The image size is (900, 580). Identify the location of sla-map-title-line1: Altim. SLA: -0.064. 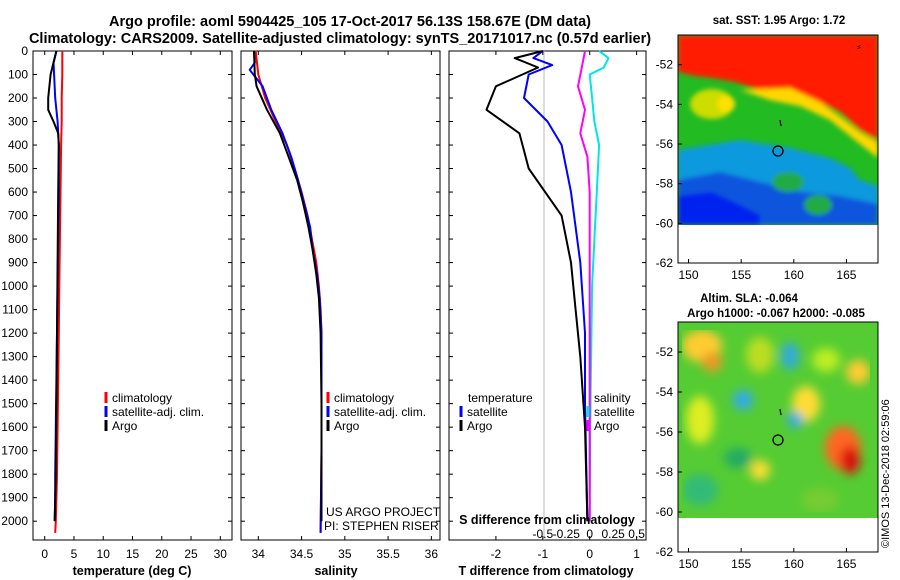
(749, 299).